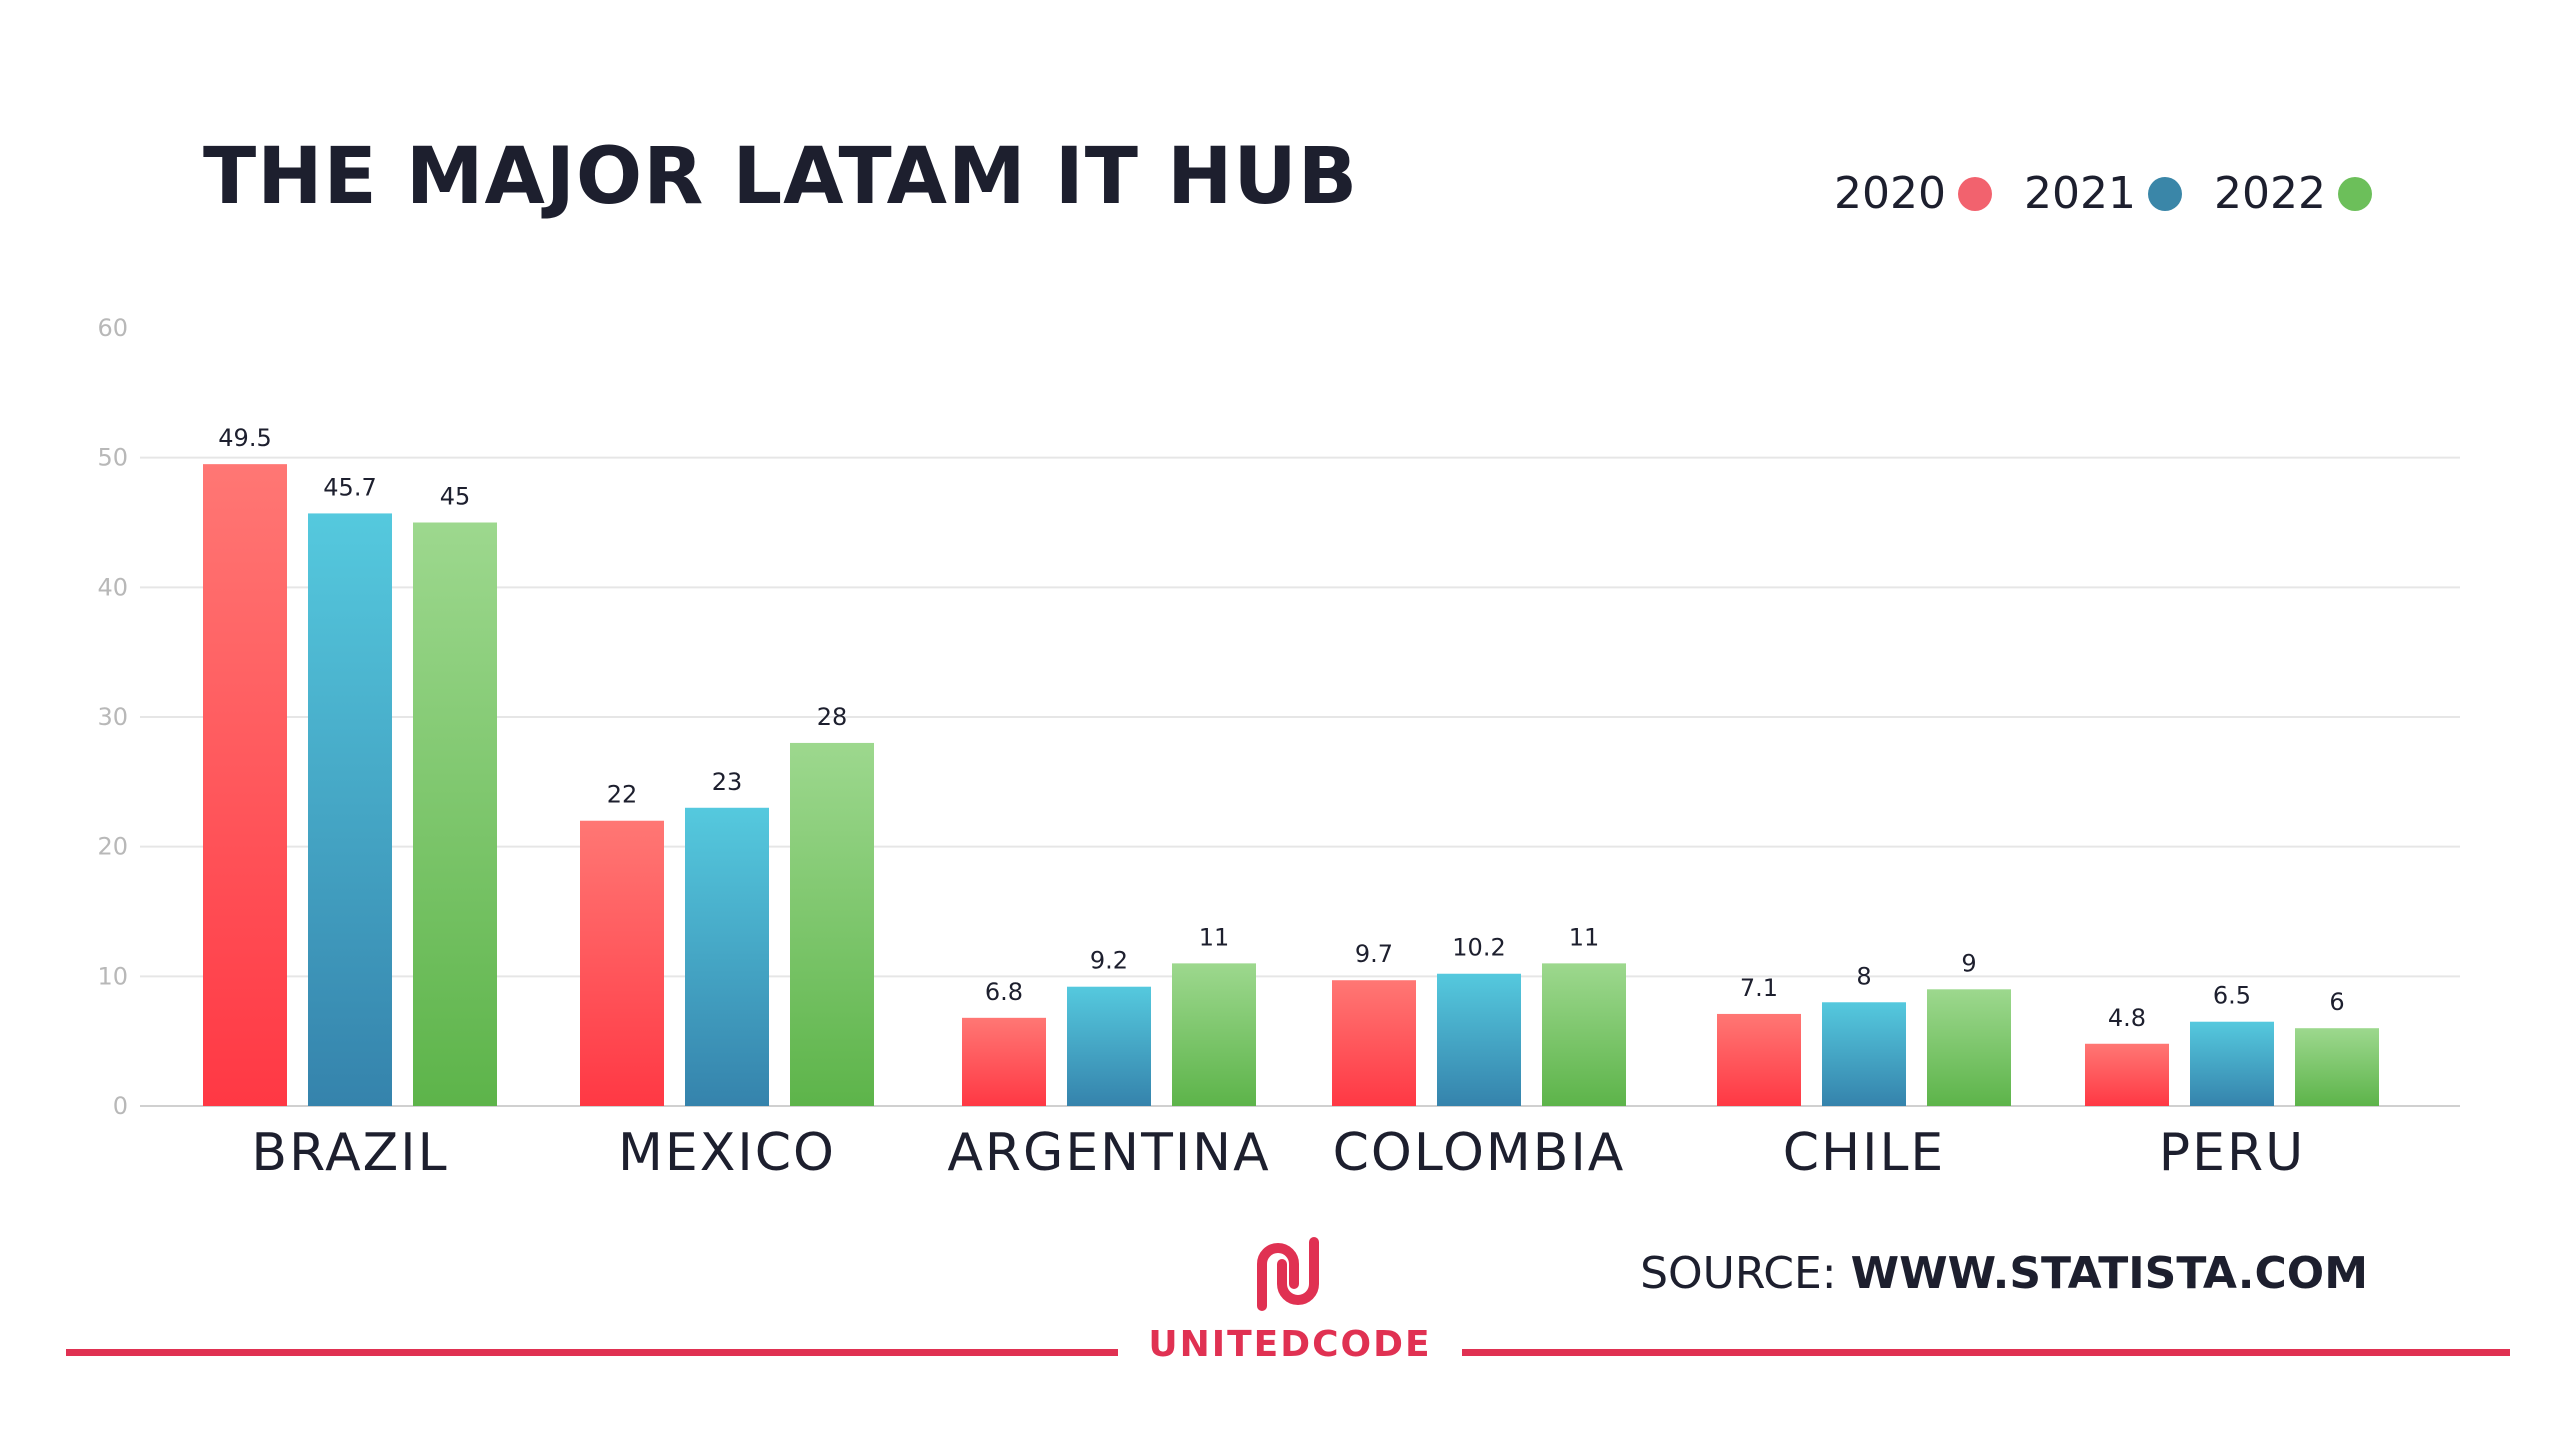  Describe the element at coordinates (112, 458) in the screenshot. I see `y-tick-label: 50` at that location.